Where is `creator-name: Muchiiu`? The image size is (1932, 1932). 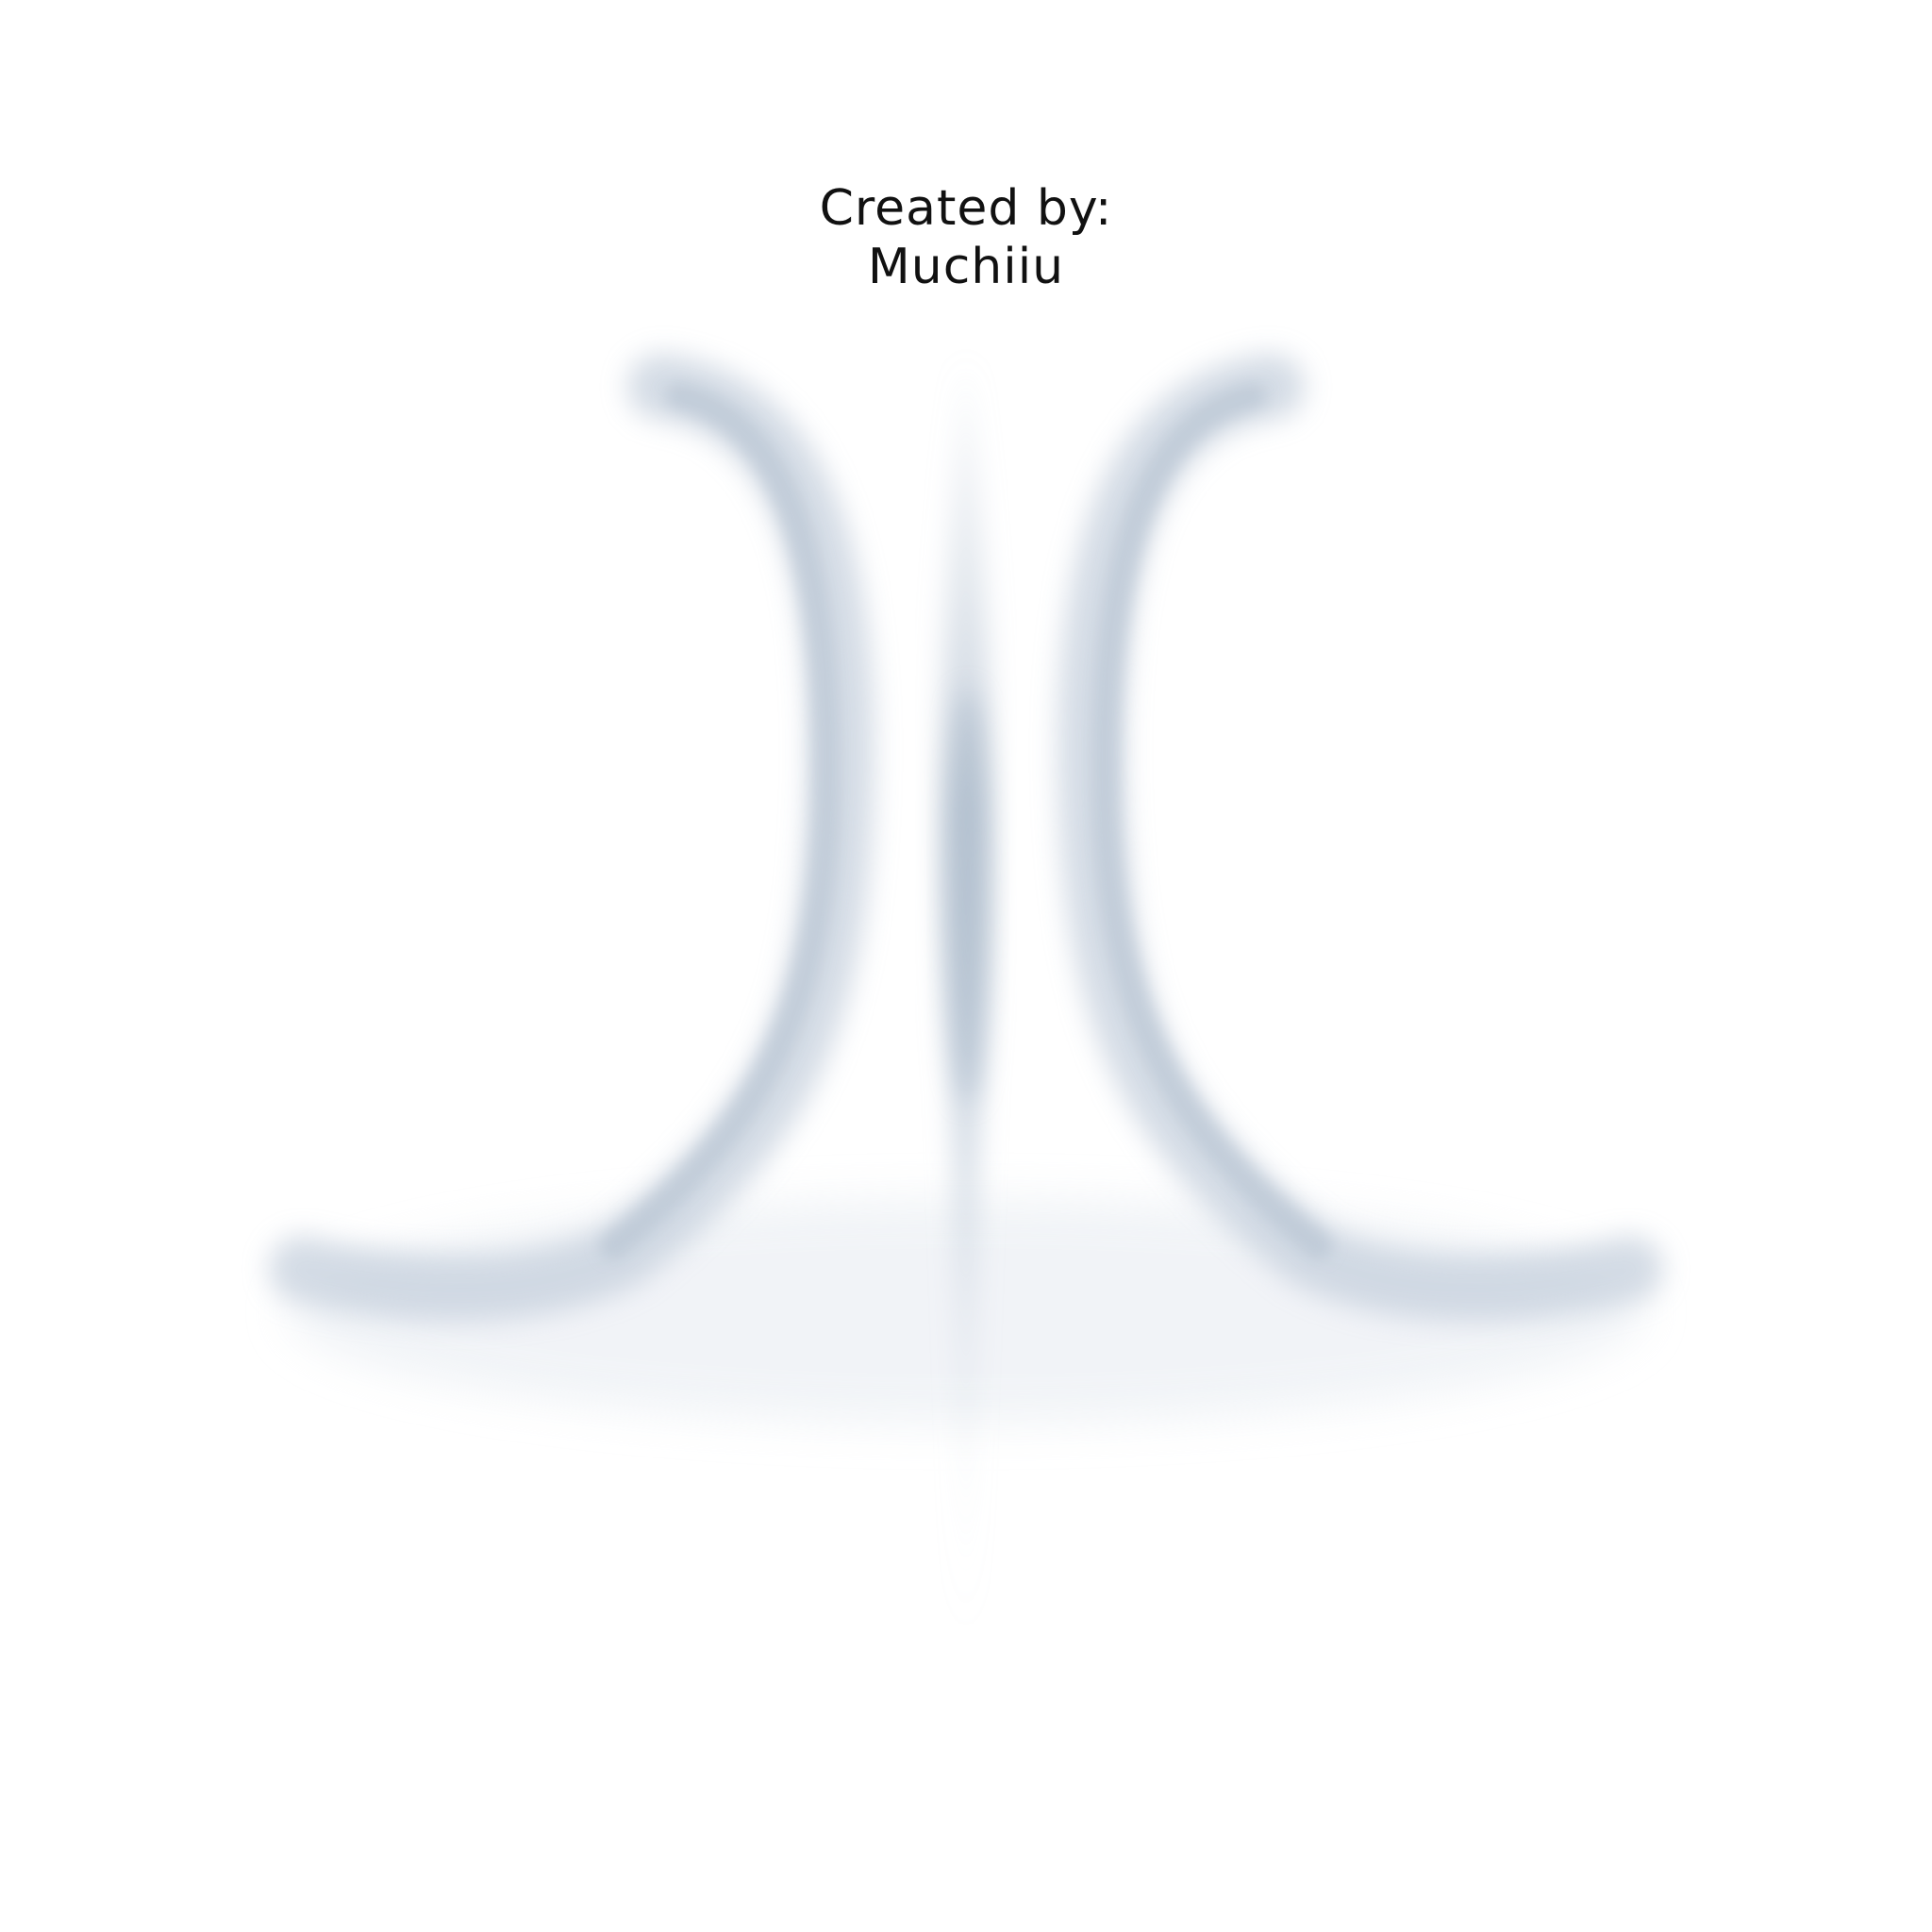 creator-name: Muchiiu is located at coordinates (966, 267).